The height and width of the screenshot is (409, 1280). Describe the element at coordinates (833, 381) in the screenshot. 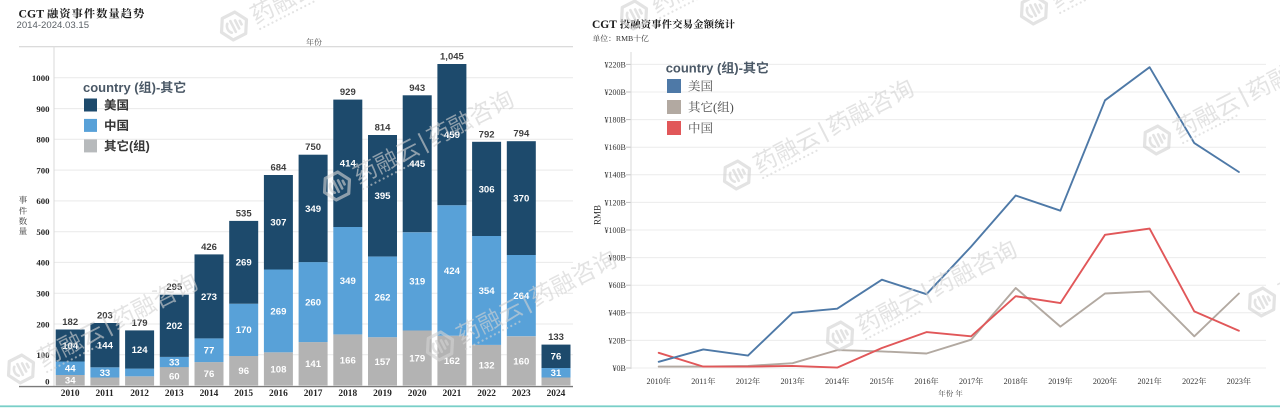

I see `svg-text: 2014` at that location.